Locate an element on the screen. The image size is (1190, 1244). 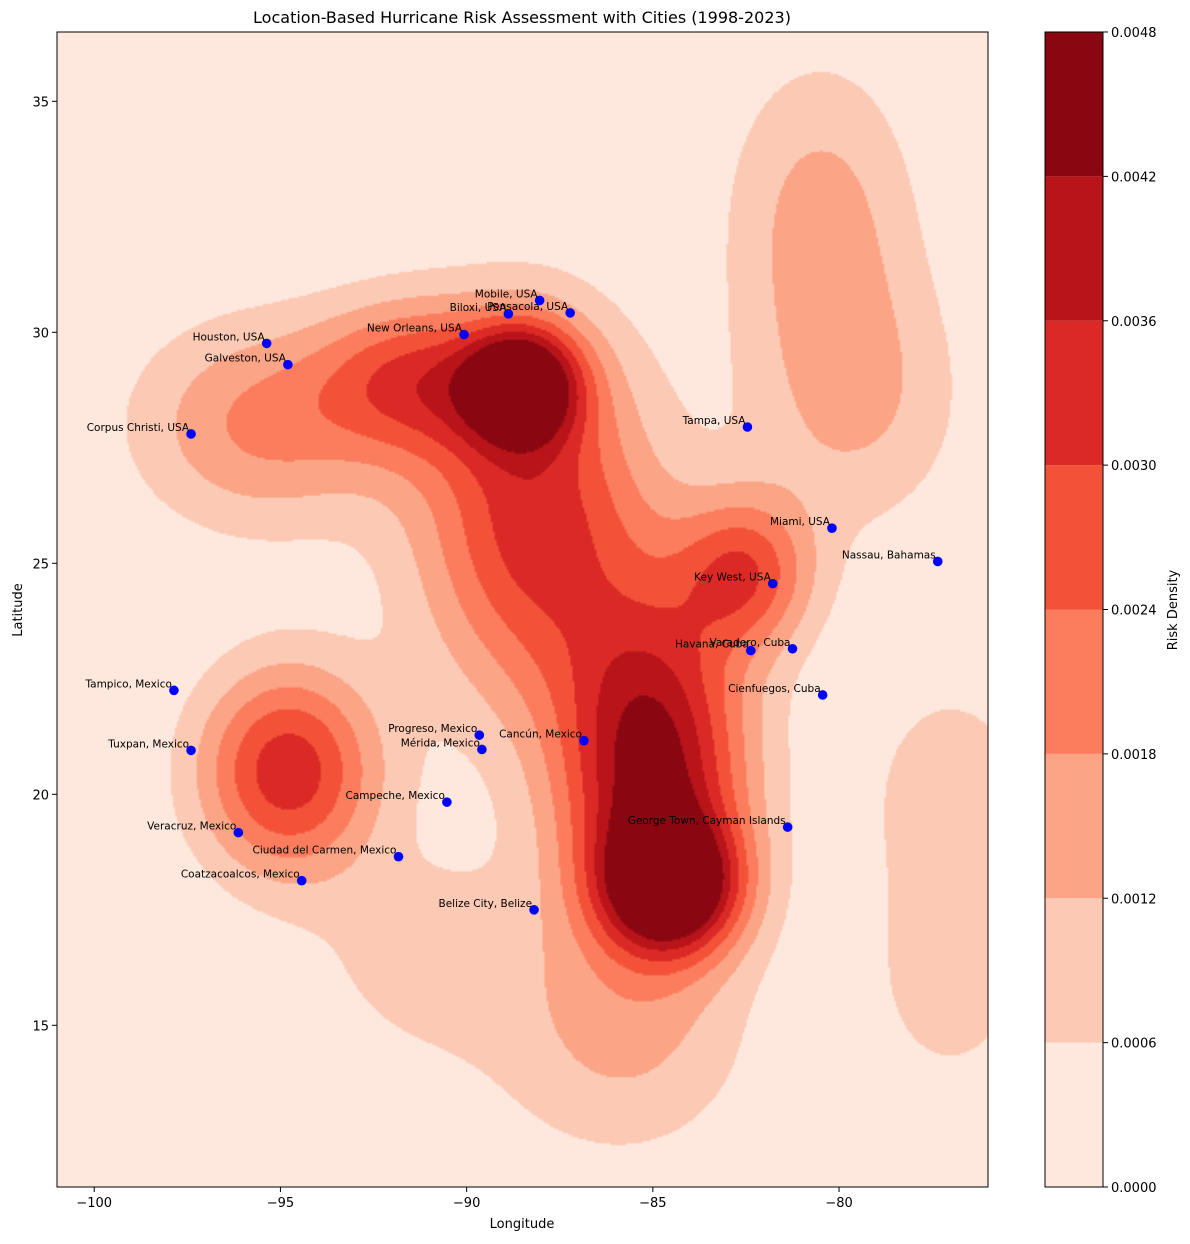
city-label: Key West, USA is located at coordinates (732, 578).